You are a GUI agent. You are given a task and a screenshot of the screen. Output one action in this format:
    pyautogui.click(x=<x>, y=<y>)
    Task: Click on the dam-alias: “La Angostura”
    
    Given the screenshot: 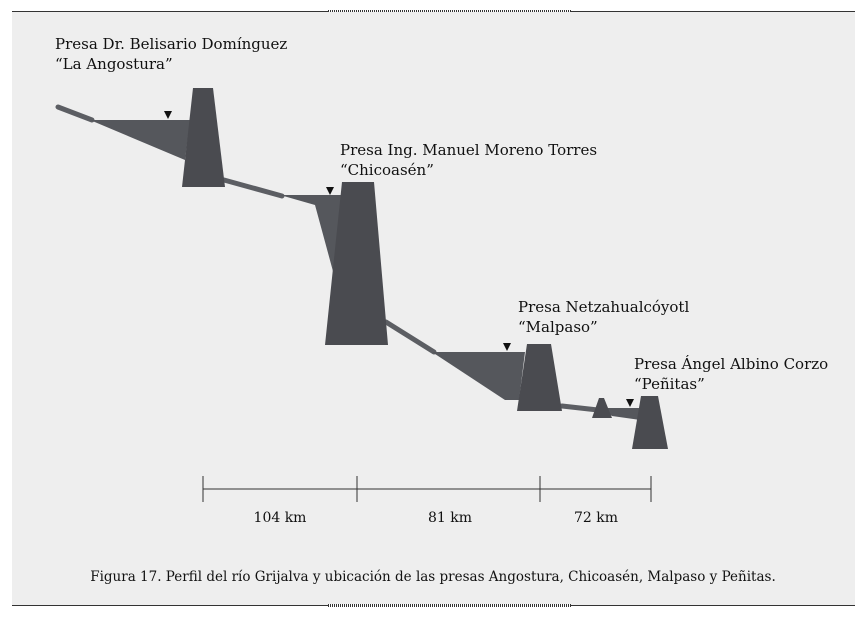 What is the action you would take?
    pyautogui.click(x=114, y=64)
    